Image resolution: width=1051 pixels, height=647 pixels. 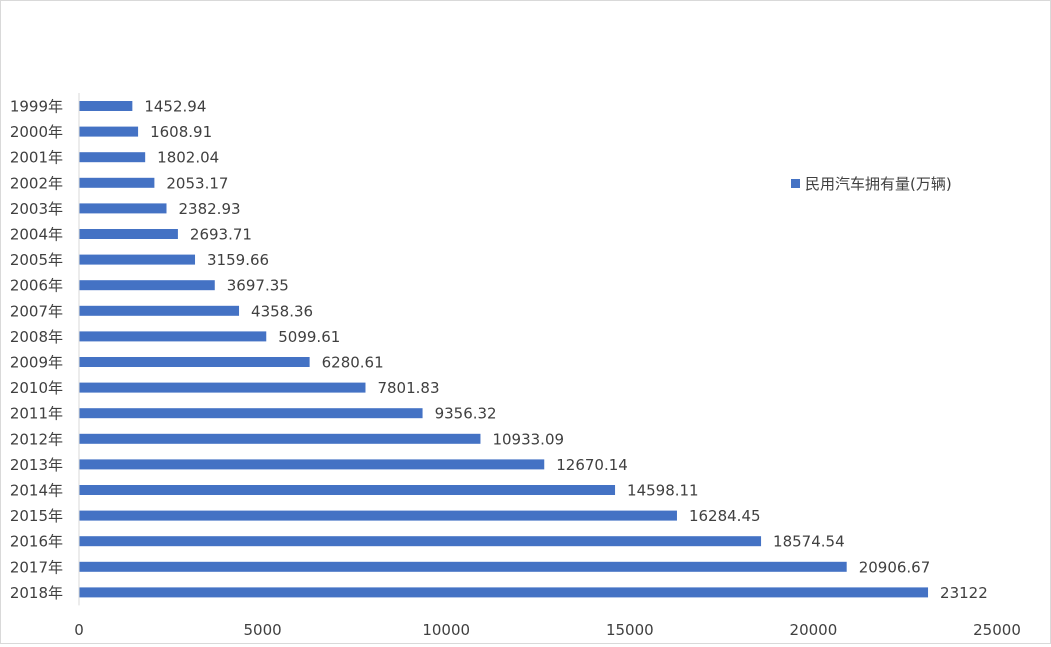 I want to click on category-tick-label: 2007年, so click(x=36, y=311).